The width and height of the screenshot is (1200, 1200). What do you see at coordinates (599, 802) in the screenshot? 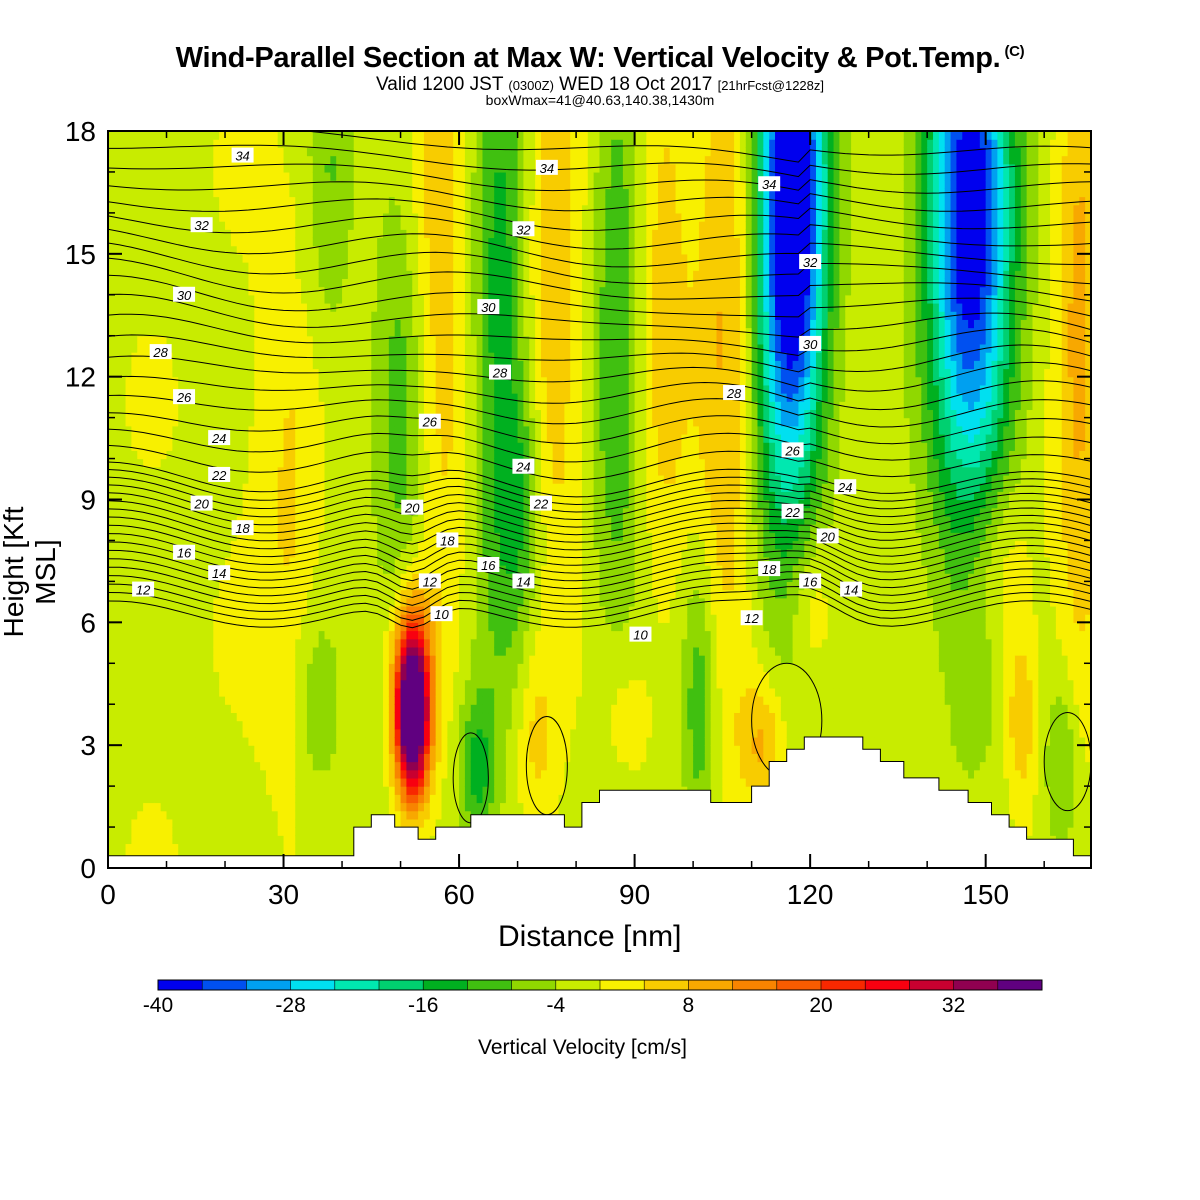
I see `terrain-profile` at bounding box center [599, 802].